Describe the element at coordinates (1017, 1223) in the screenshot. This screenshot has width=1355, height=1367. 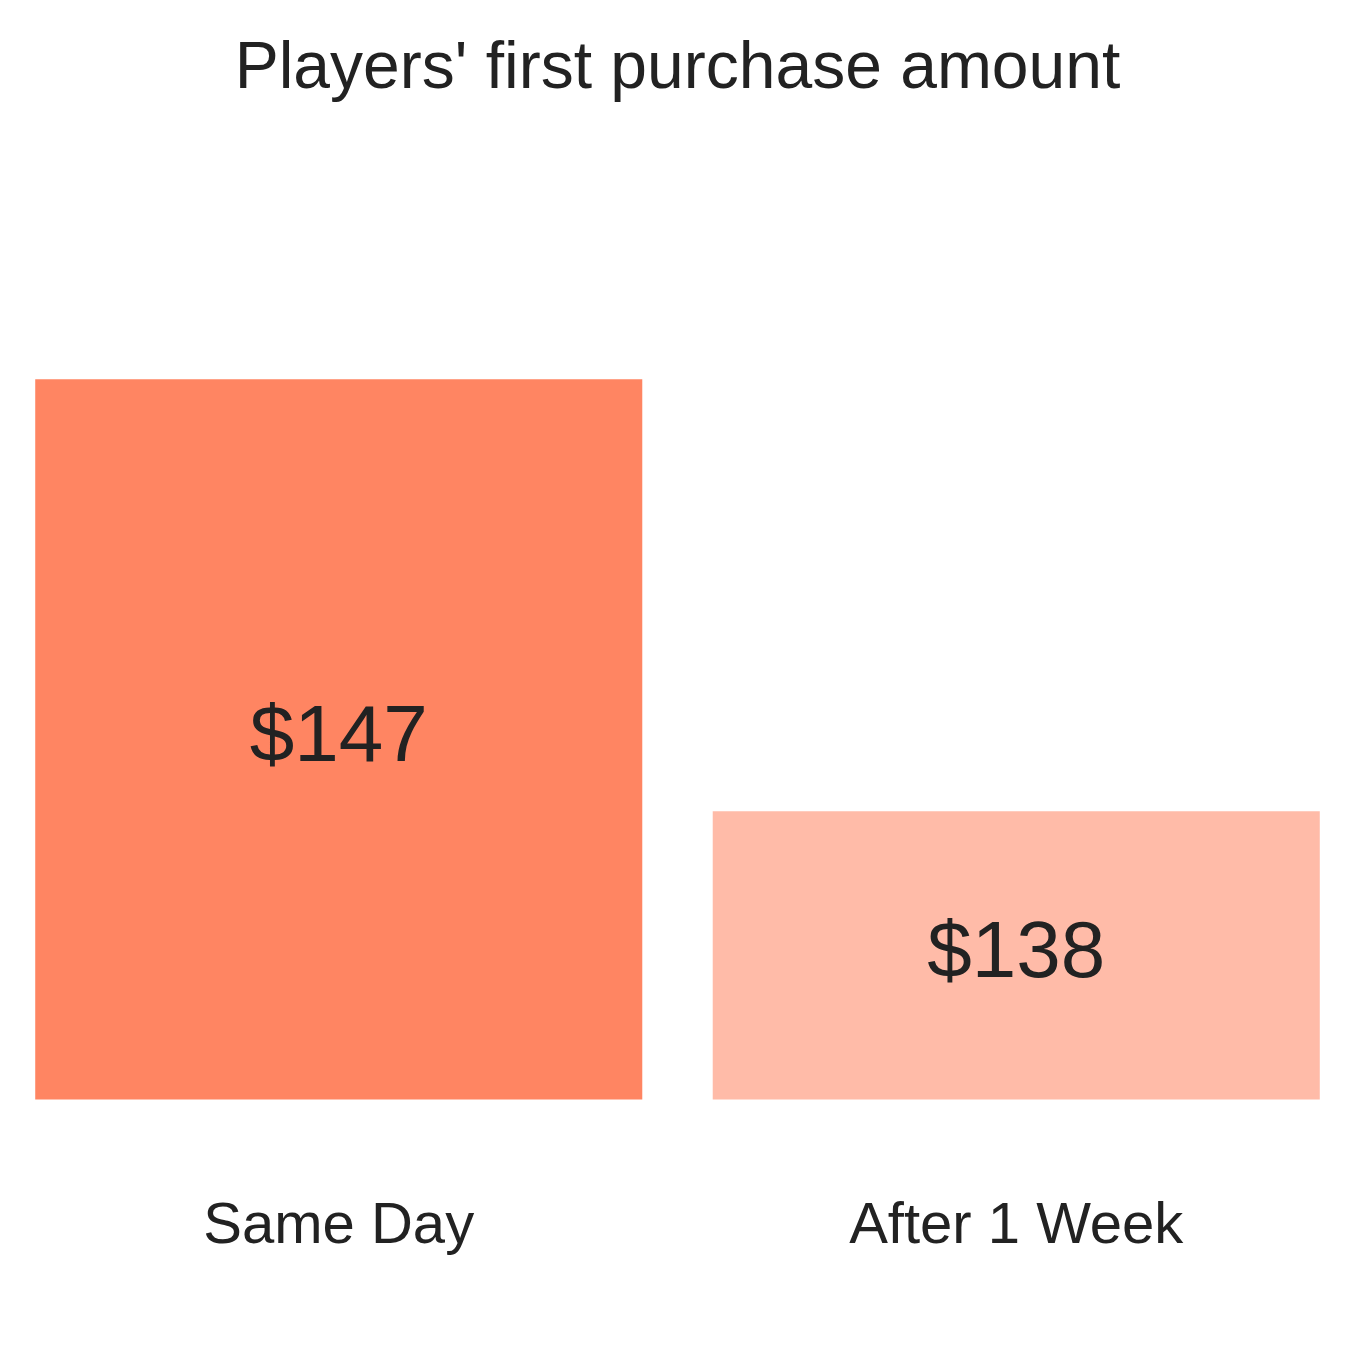
I see `x-tick-label: After 1 Week` at that location.